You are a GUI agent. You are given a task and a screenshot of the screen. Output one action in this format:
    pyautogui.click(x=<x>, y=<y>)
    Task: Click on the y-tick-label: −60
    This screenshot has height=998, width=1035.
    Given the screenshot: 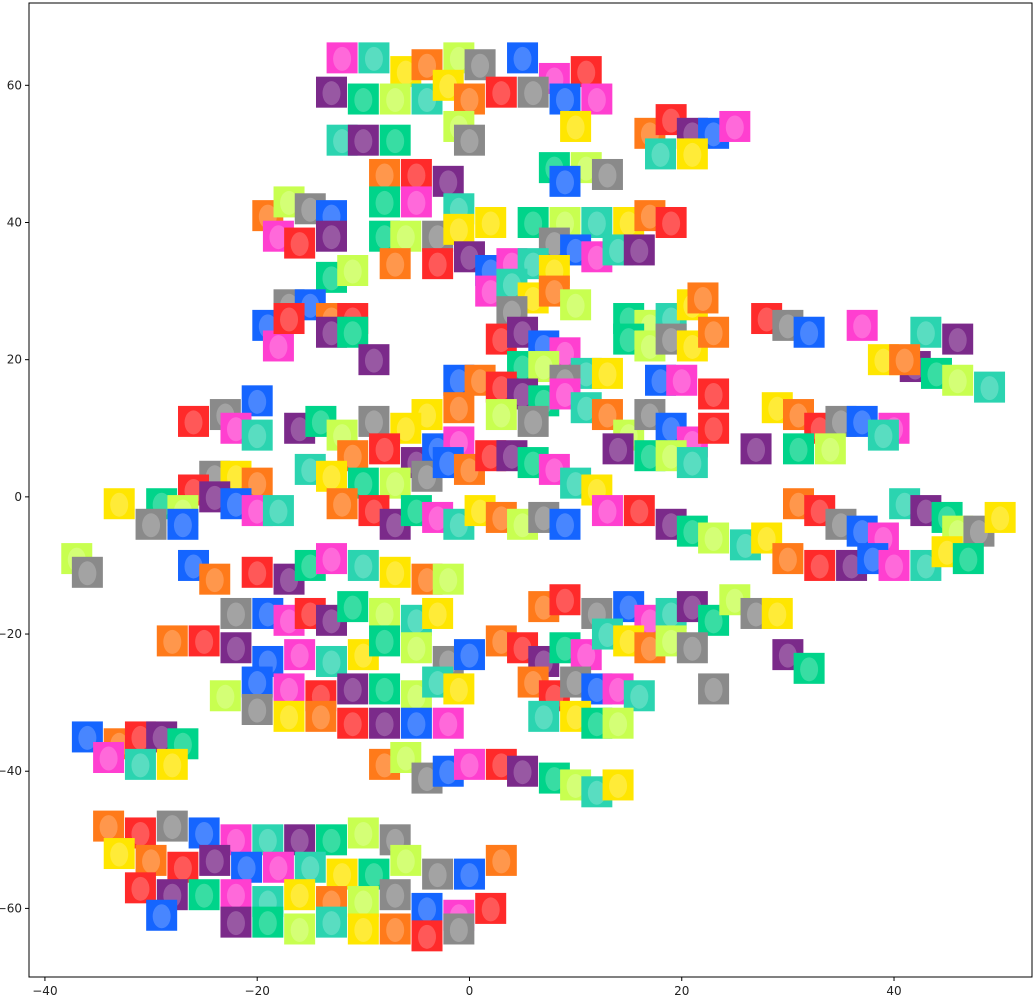 What is the action you would take?
    pyautogui.click(x=11, y=908)
    